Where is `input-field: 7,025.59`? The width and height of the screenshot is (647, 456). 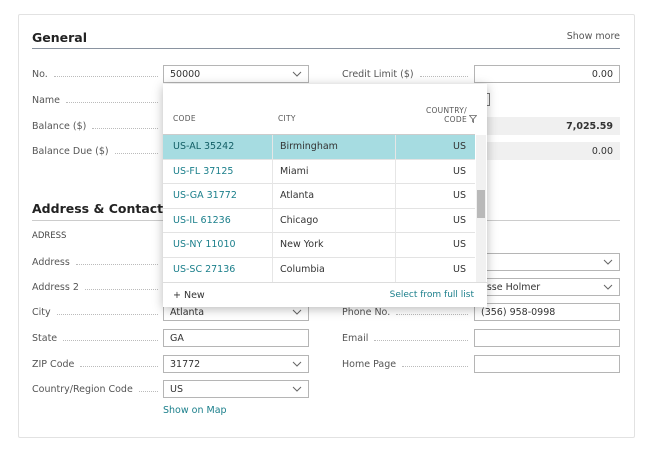
input-field: 7,025.59 is located at coordinates (547, 126).